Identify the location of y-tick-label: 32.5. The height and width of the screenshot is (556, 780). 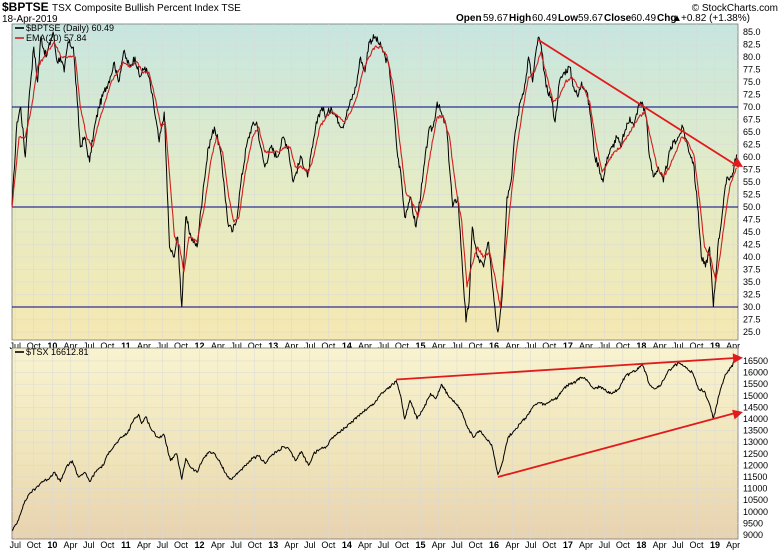
(752, 295).